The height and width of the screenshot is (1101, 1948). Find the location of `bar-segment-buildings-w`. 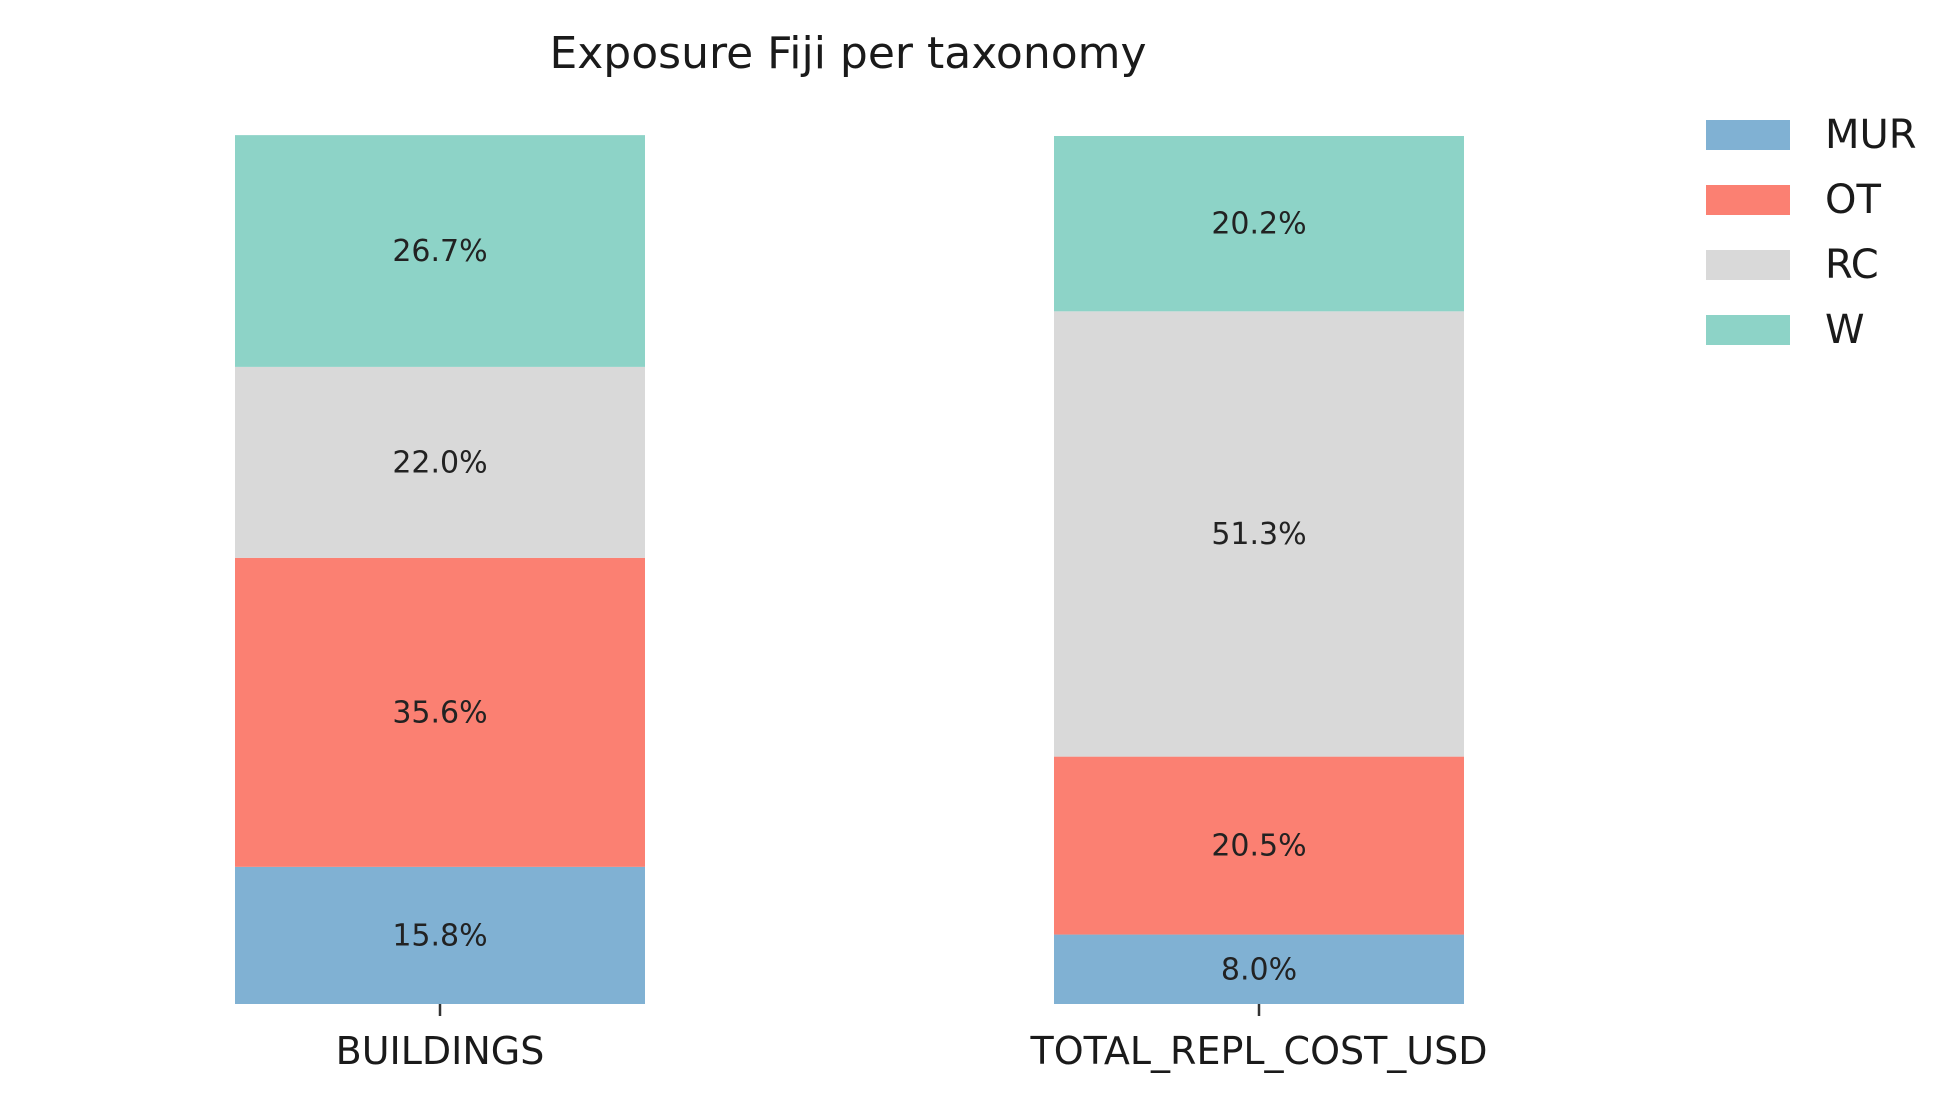

bar-segment-buildings-w is located at coordinates (440, 251).